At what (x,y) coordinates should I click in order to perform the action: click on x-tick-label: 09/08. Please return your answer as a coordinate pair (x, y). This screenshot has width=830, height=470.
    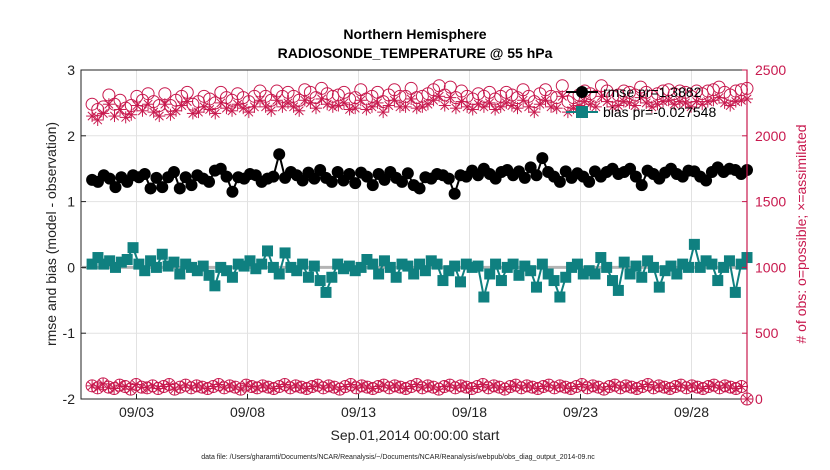
    Looking at the image, I should click on (247, 412).